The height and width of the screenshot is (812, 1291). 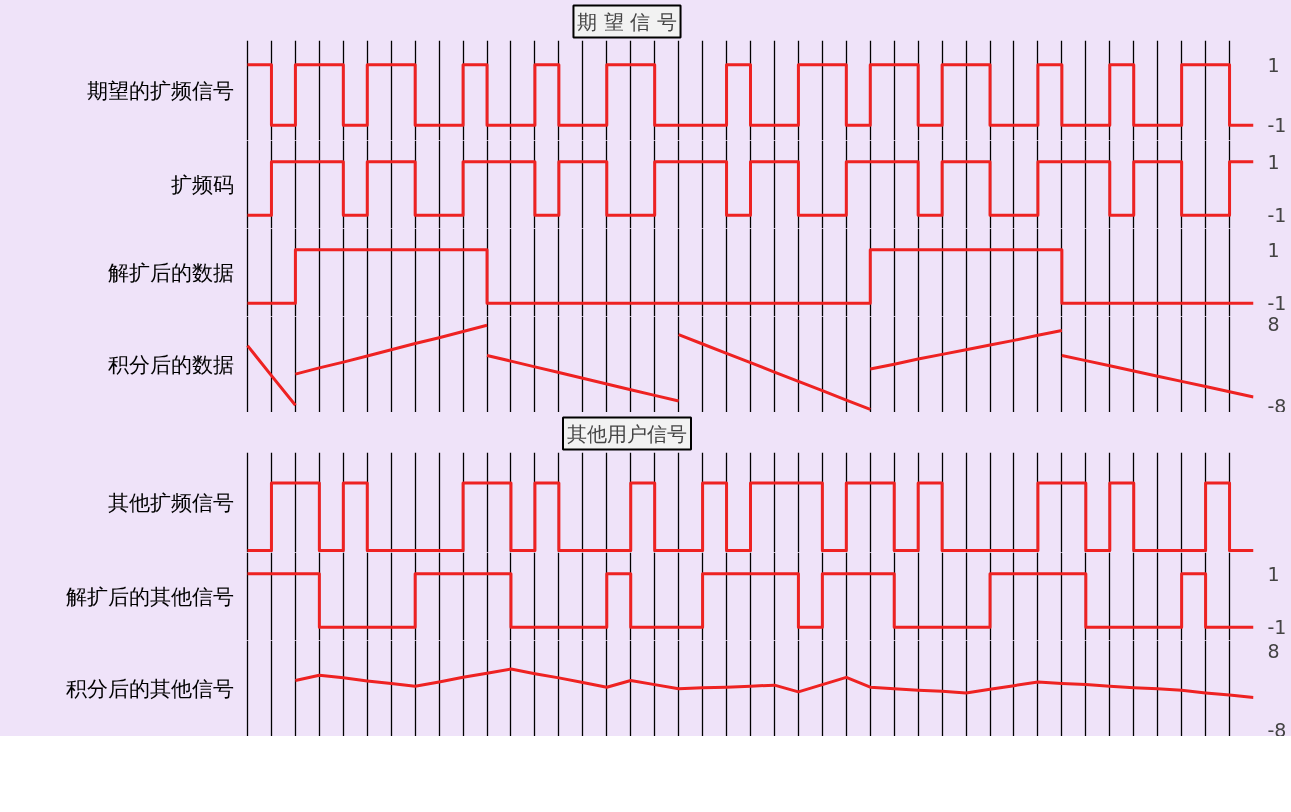 What do you see at coordinates (149, 688) in the screenshot?
I see `y-axis-title: 积分后的其他信号` at bounding box center [149, 688].